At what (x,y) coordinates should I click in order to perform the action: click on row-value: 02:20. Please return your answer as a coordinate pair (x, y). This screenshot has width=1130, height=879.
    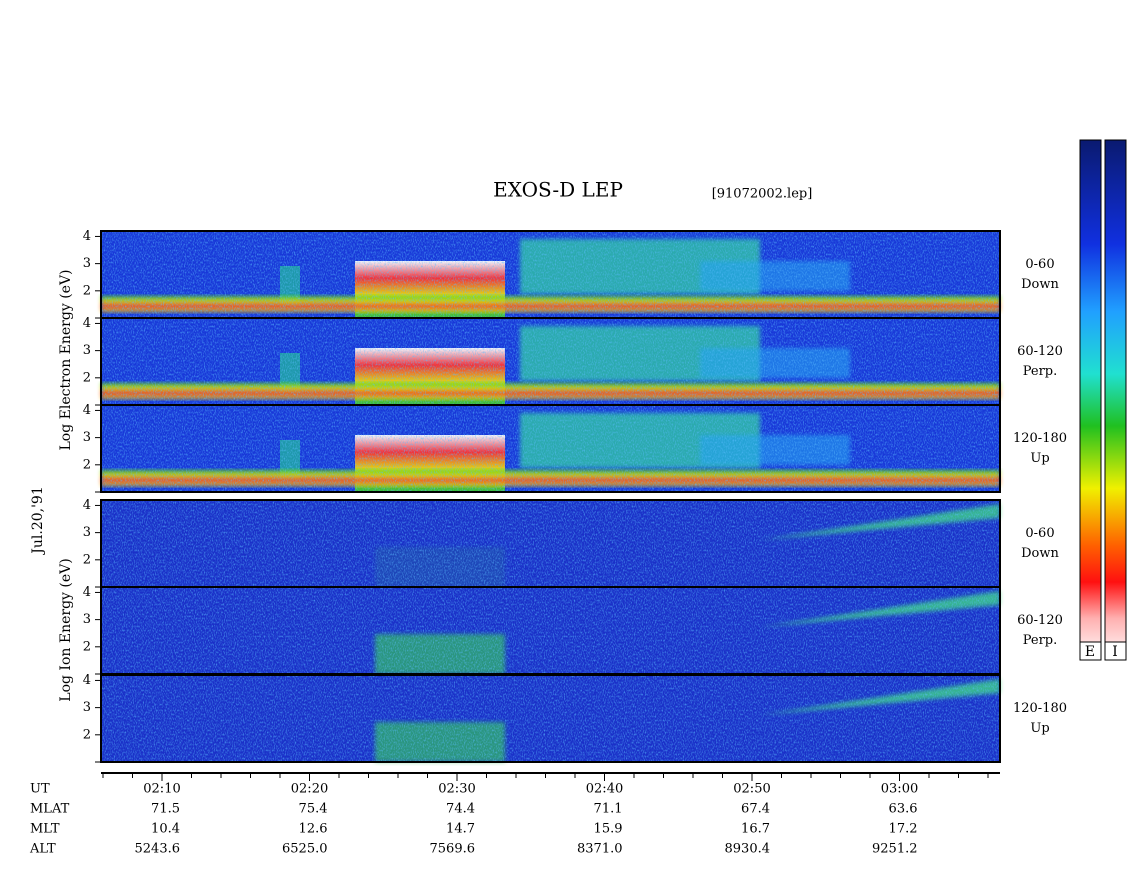
    Looking at the image, I should click on (309, 789).